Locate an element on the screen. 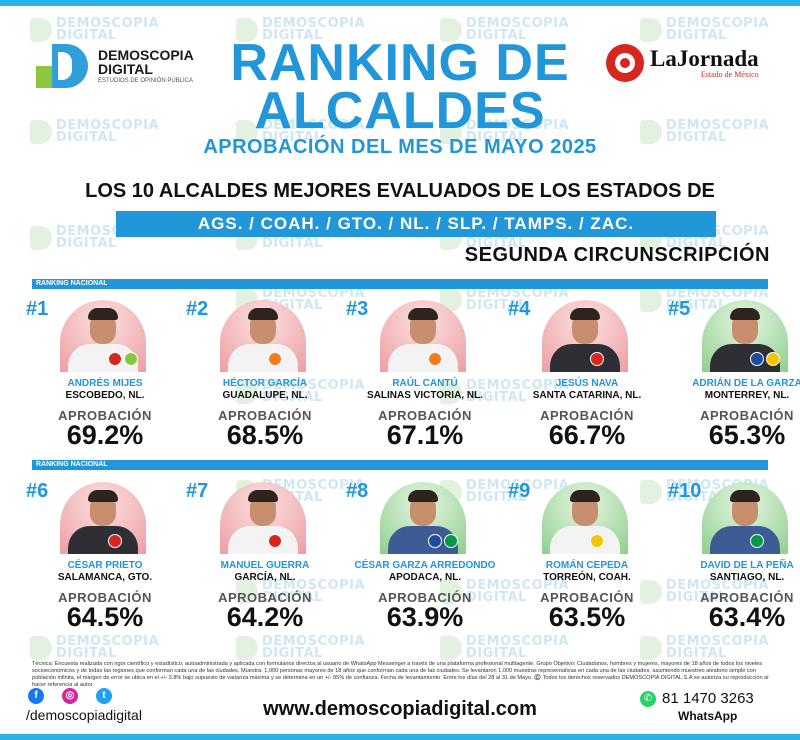 Image resolution: width=800 pixels, height=740 pixels. circumscription: SEGUNDA CIRCUNSCRIPCIÓN is located at coordinates (617, 255).